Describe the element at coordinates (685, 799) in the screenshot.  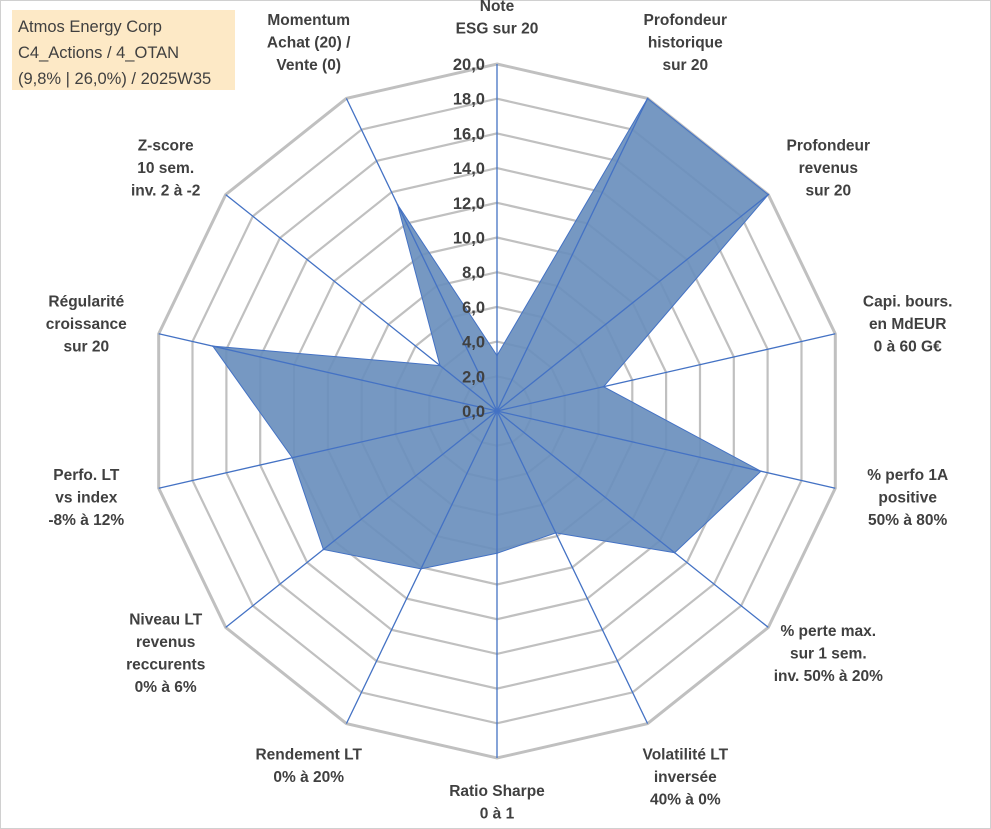
I see `axis-label-line: 40% à 0%` at that location.